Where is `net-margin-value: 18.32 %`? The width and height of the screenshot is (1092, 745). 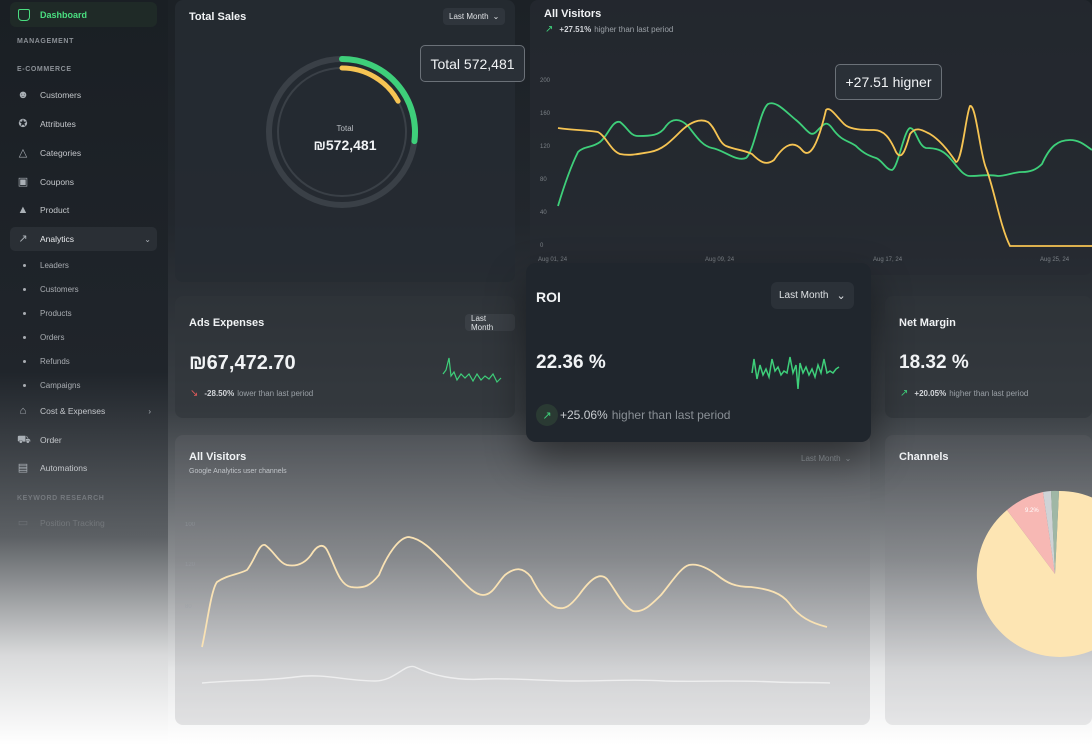 net-margin-value: 18.32 % is located at coordinates (934, 362).